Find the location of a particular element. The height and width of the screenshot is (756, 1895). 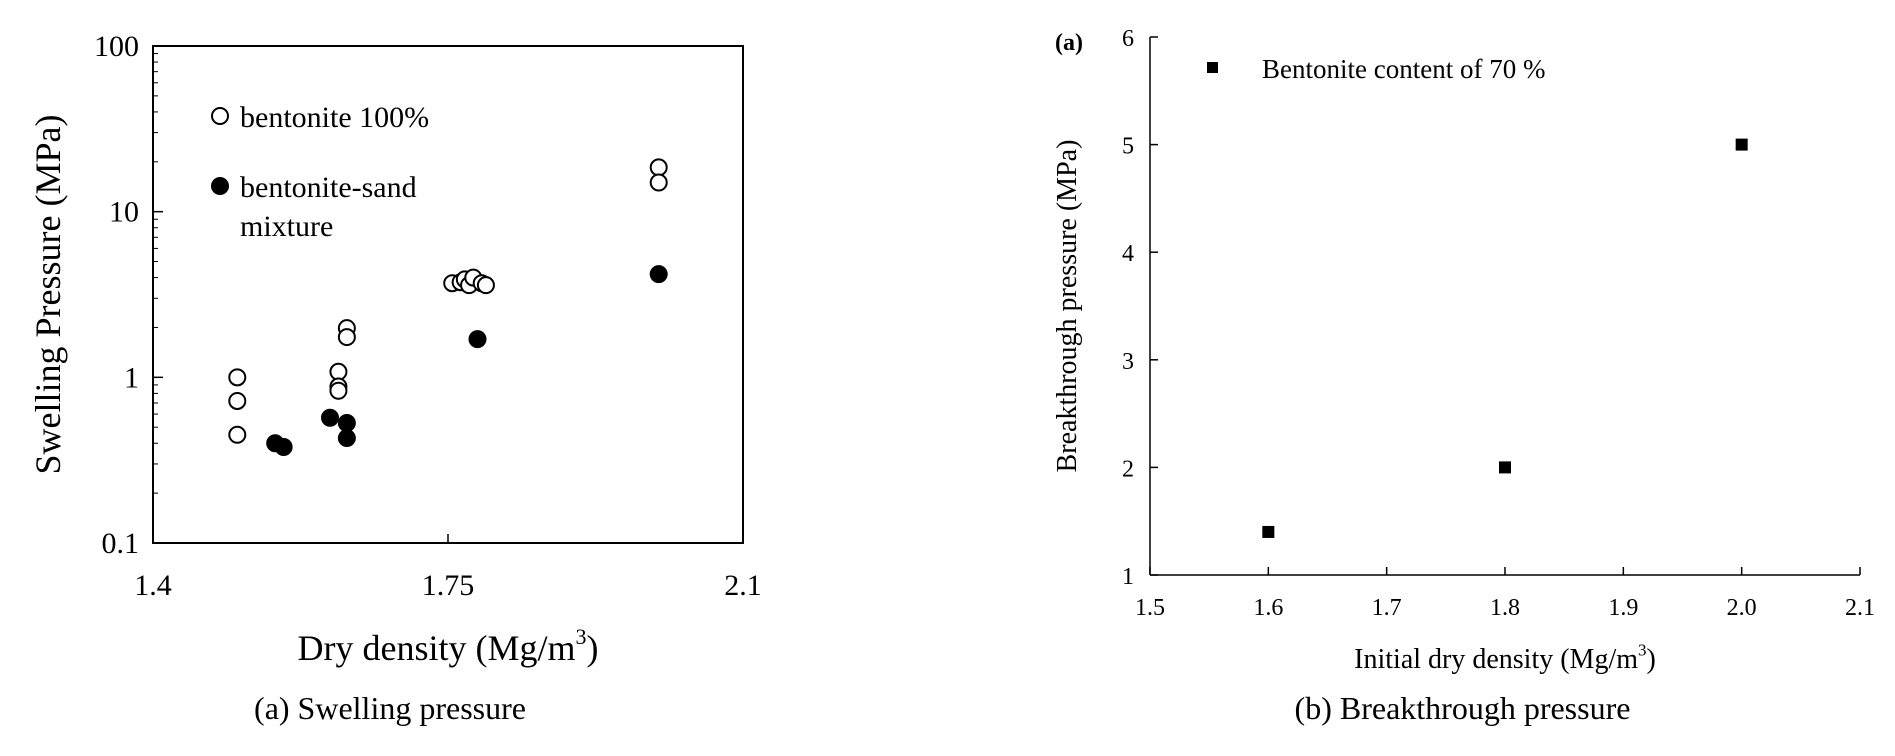

y-tick-label: 0.1 is located at coordinates (121, 543).